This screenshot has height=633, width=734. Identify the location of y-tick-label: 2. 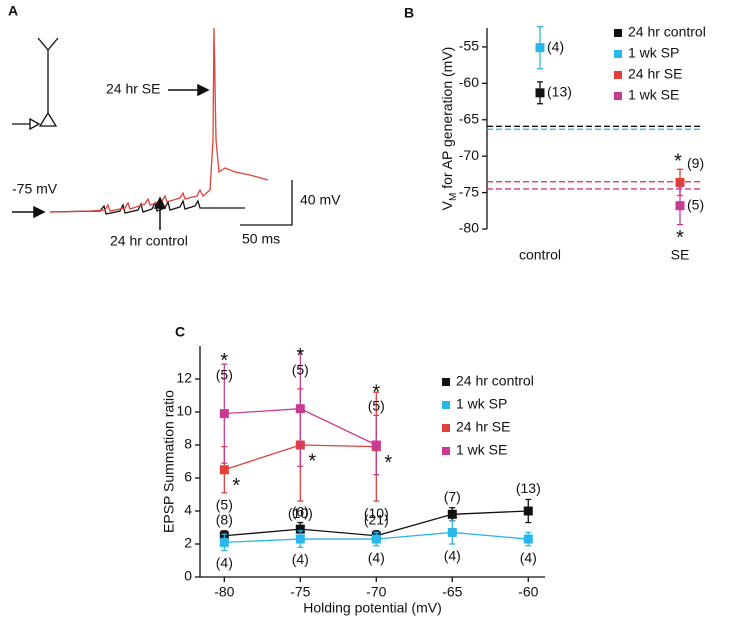
(188, 543).